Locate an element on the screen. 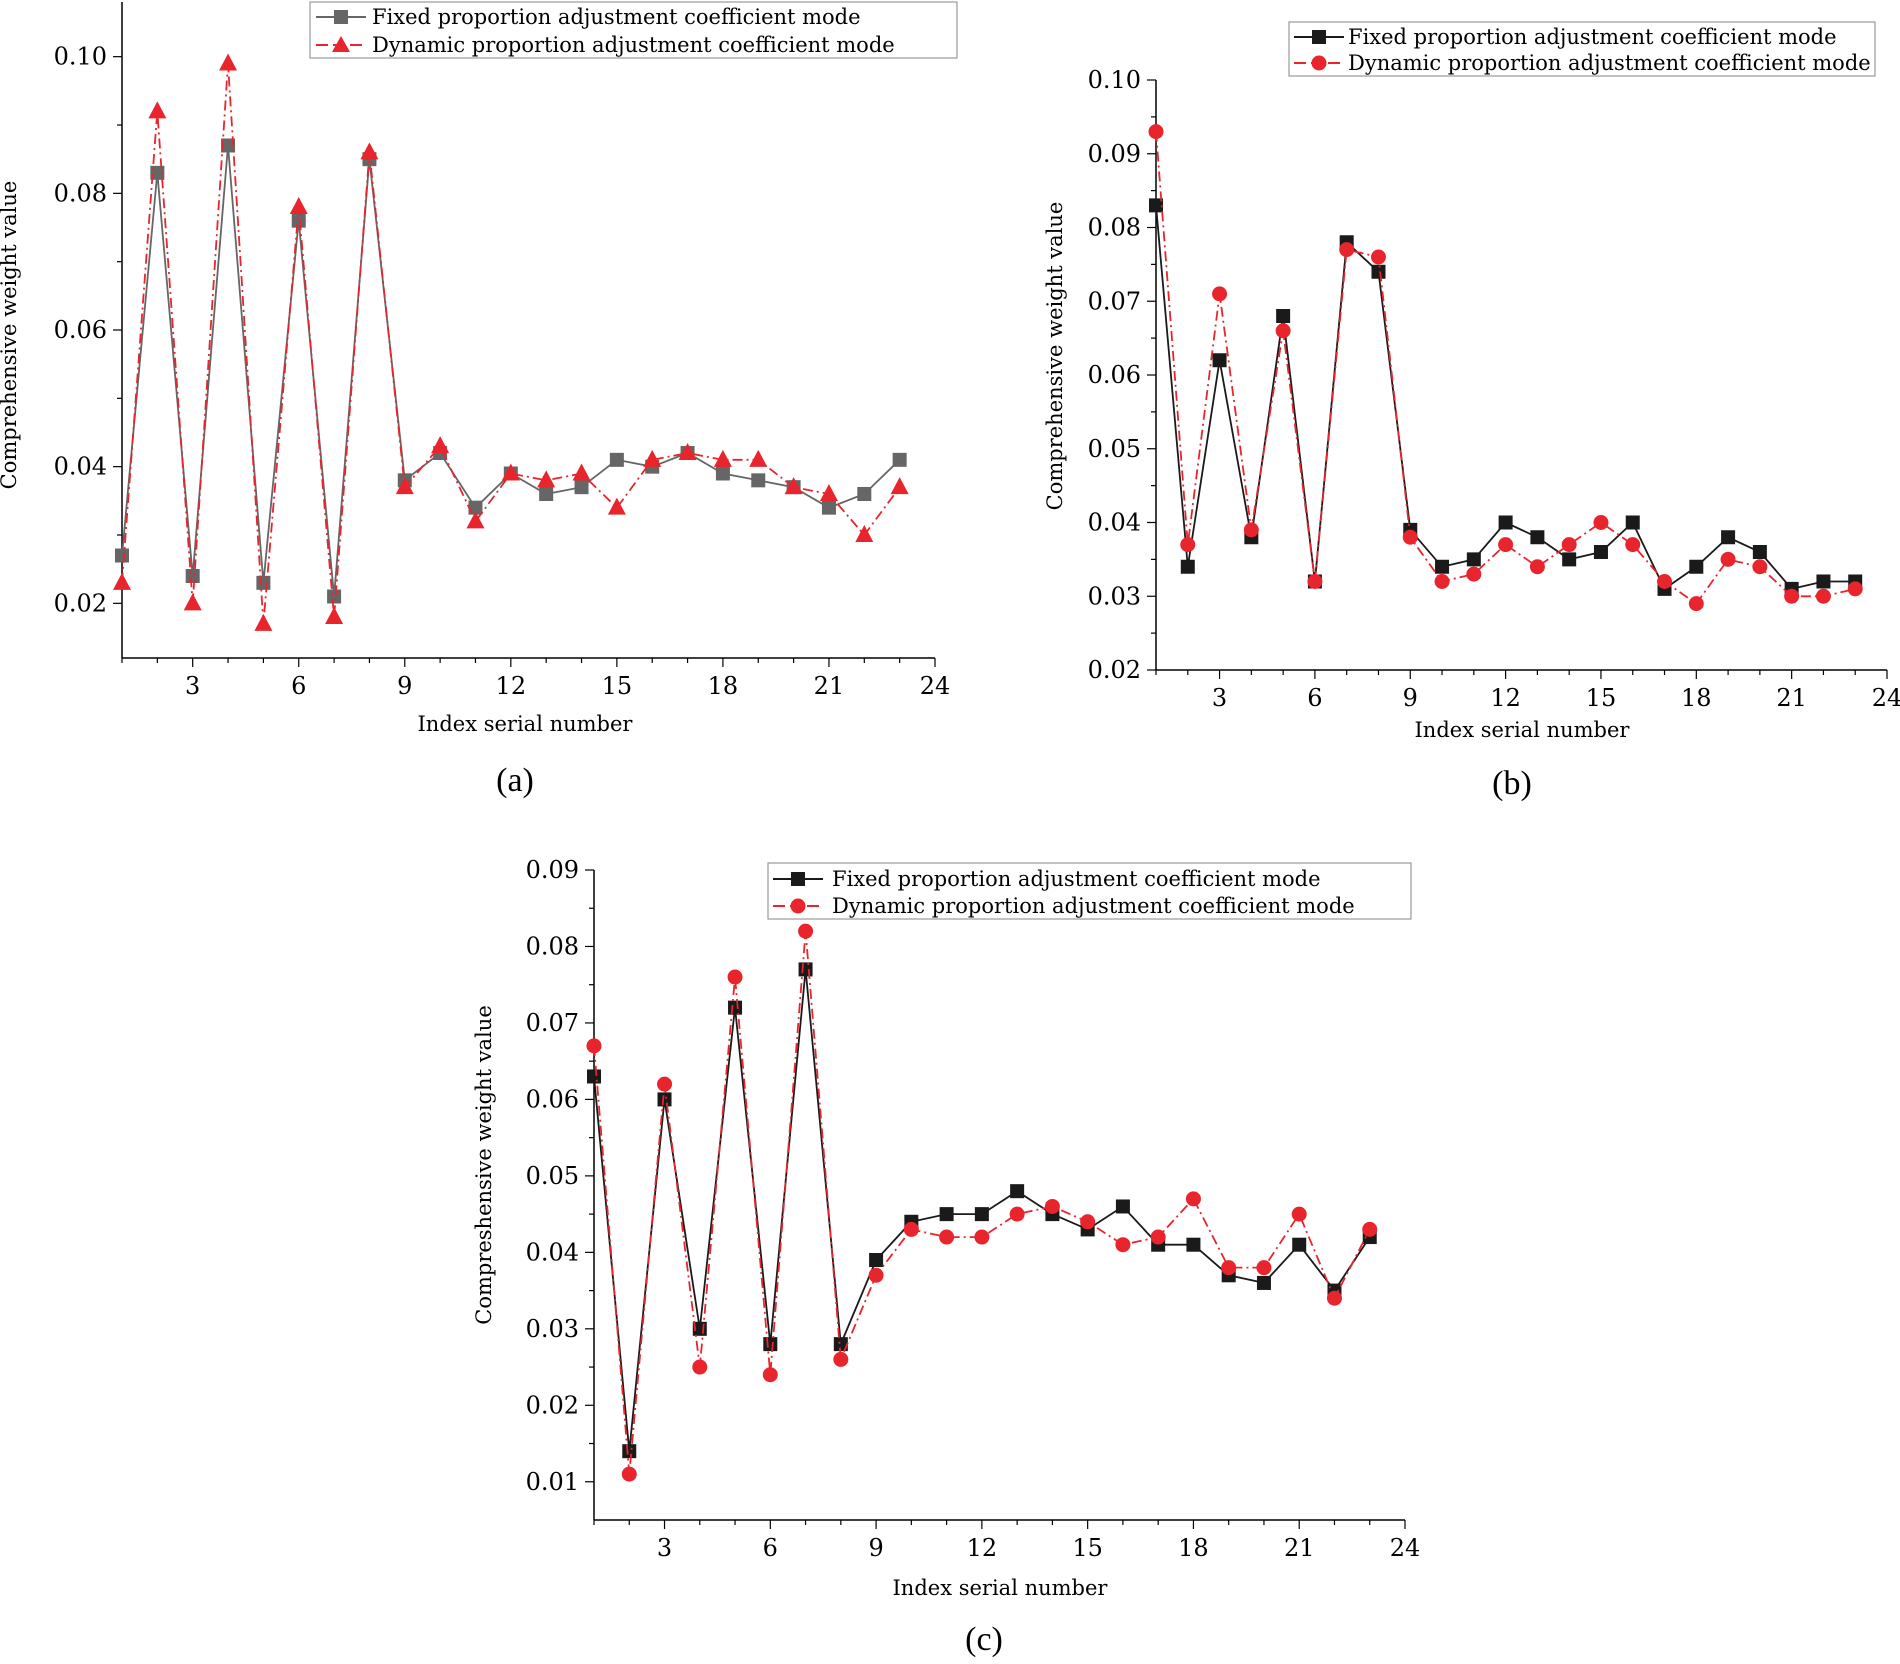 This screenshot has height=1664, width=1900. panel-b-legend-marker-dynamic is located at coordinates (1319, 63).